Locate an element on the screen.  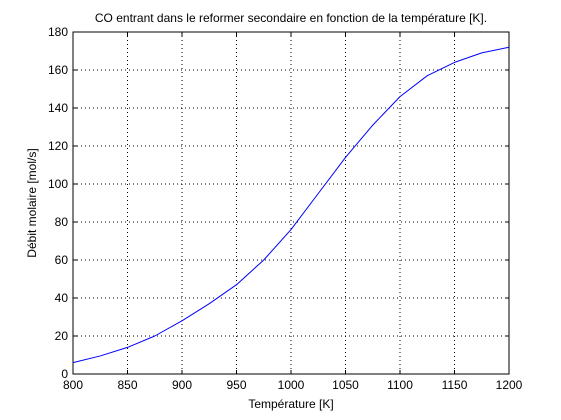
y-tick-label: 60 is located at coordinates (62, 260).